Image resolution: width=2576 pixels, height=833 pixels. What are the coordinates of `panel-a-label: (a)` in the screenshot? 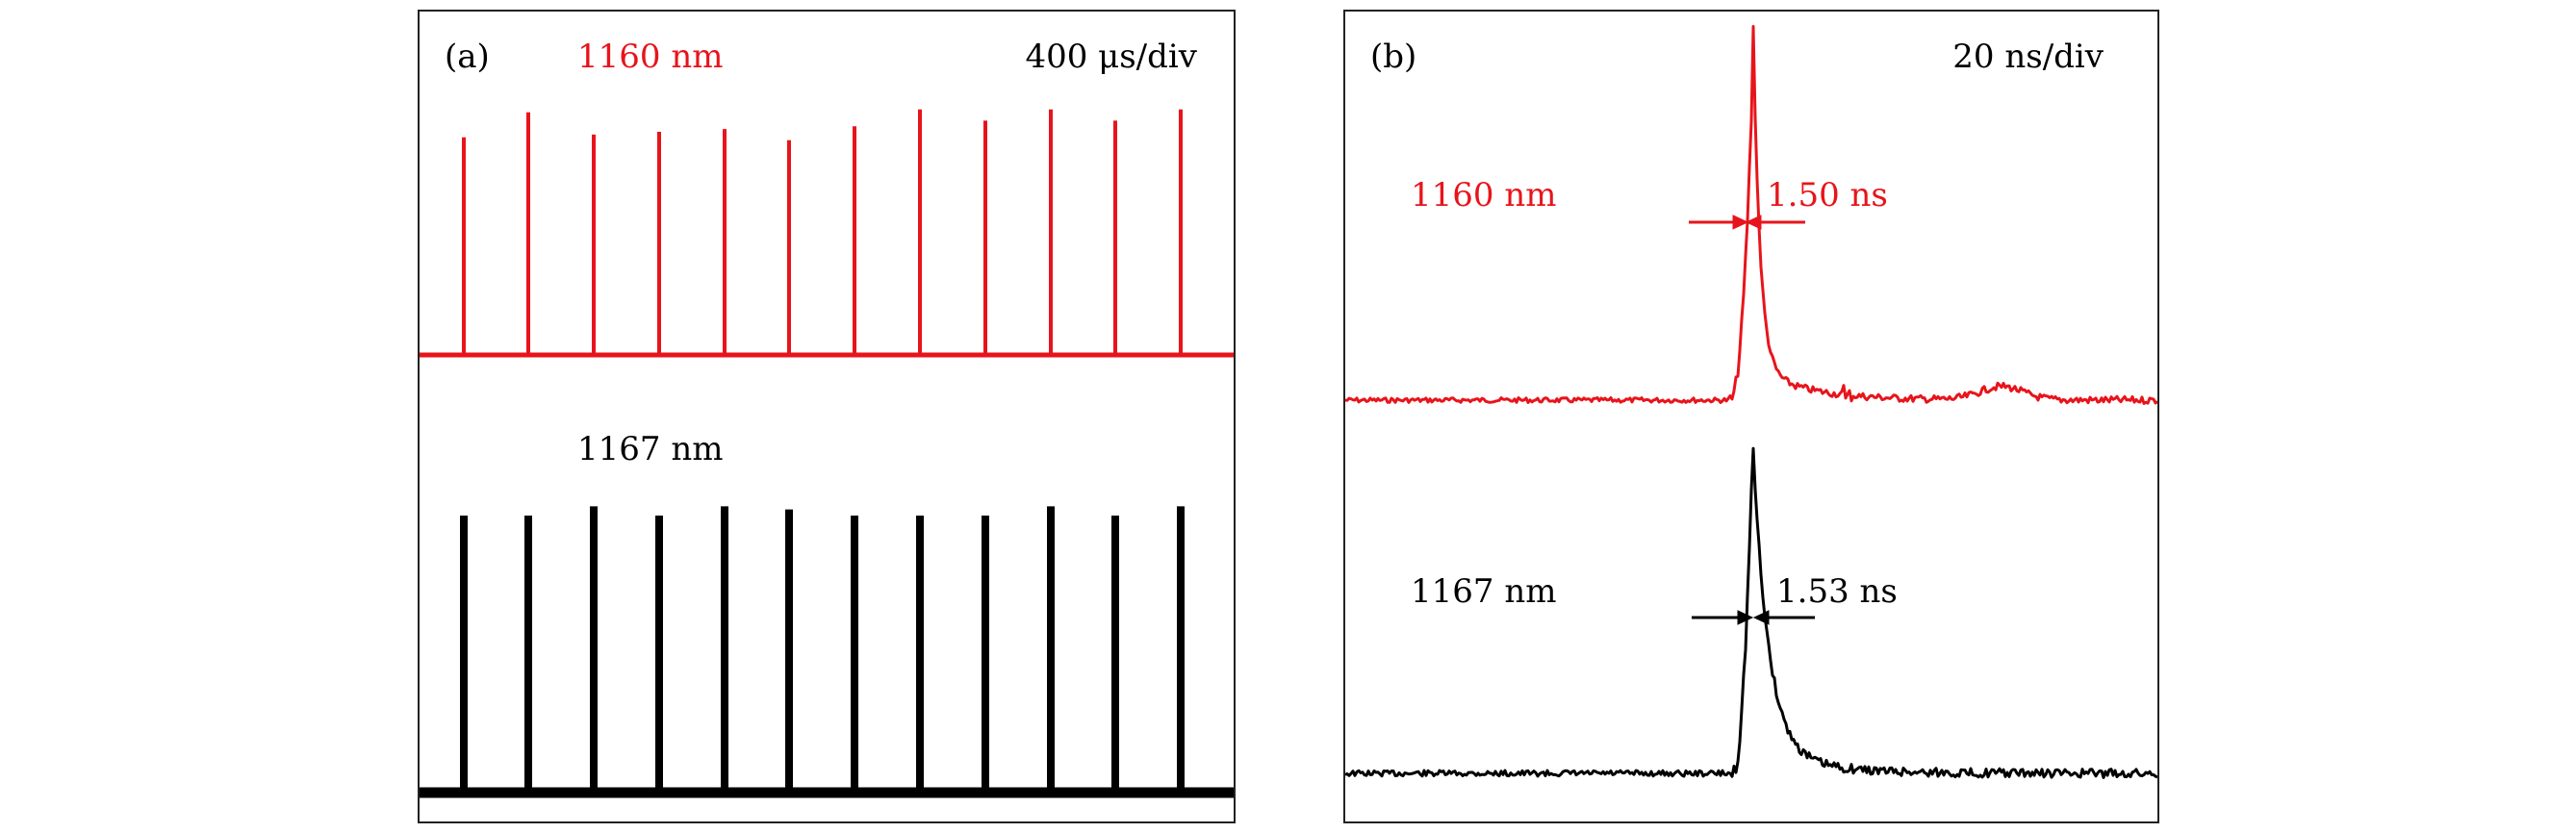 It's located at (467, 57).